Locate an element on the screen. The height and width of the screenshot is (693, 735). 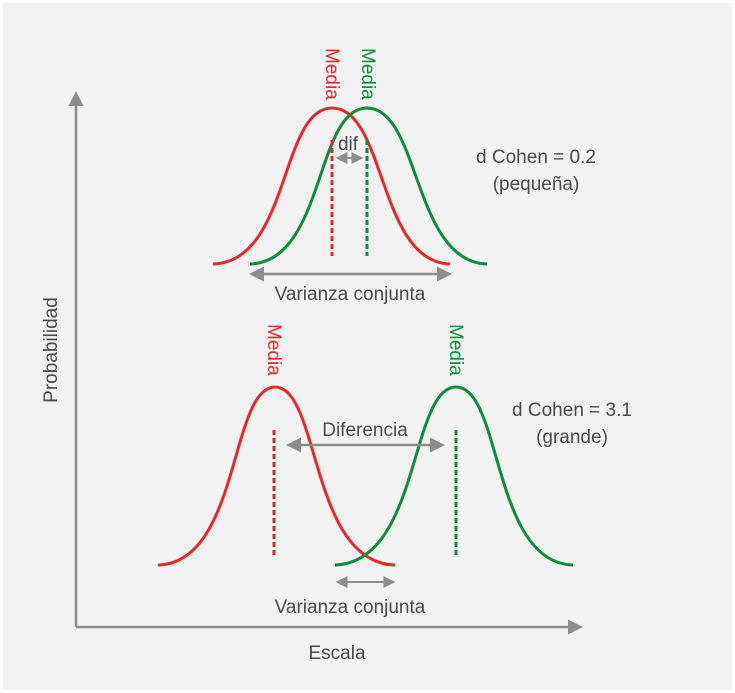
bottom-variance-label: Varianza conjunta is located at coordinates (350, 607).